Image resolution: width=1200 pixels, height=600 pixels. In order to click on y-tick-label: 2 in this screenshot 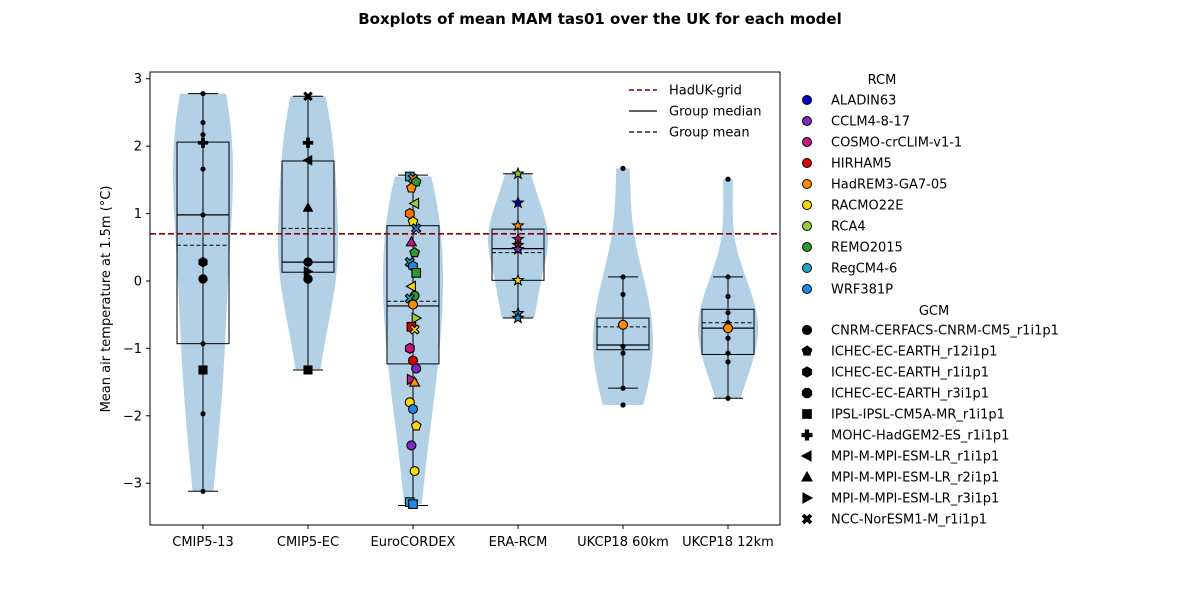, I will do `click(138, 147)`.